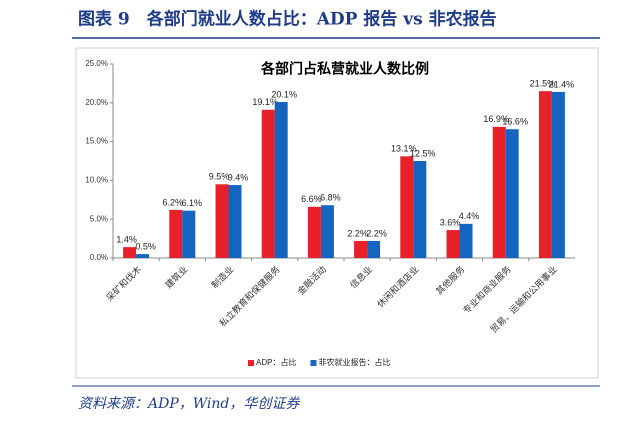 Image resolution: width=620 pixels, height=425 pixels. I want to click on y-tick-label: 10.0%, so click(96, 180).